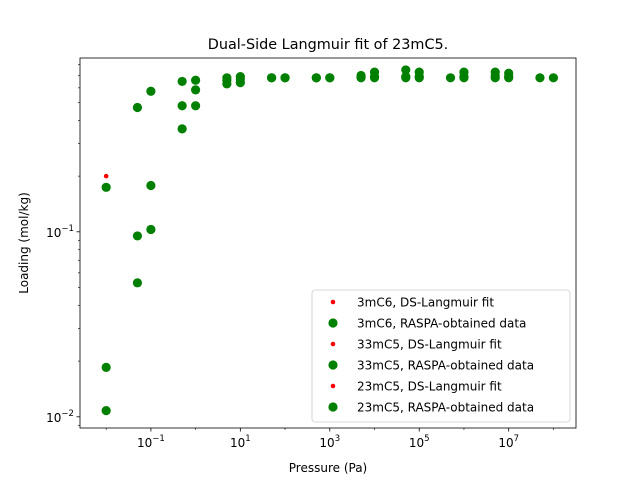  I want to click on data-point-s1-p0, so click(106, 411).